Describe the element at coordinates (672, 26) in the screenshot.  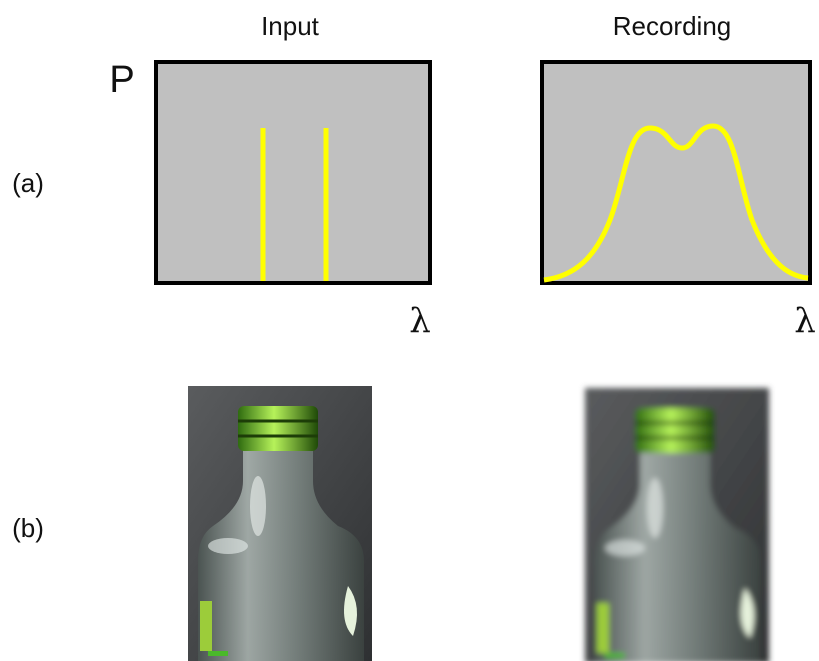
I see `column-title: Recording` at that location.